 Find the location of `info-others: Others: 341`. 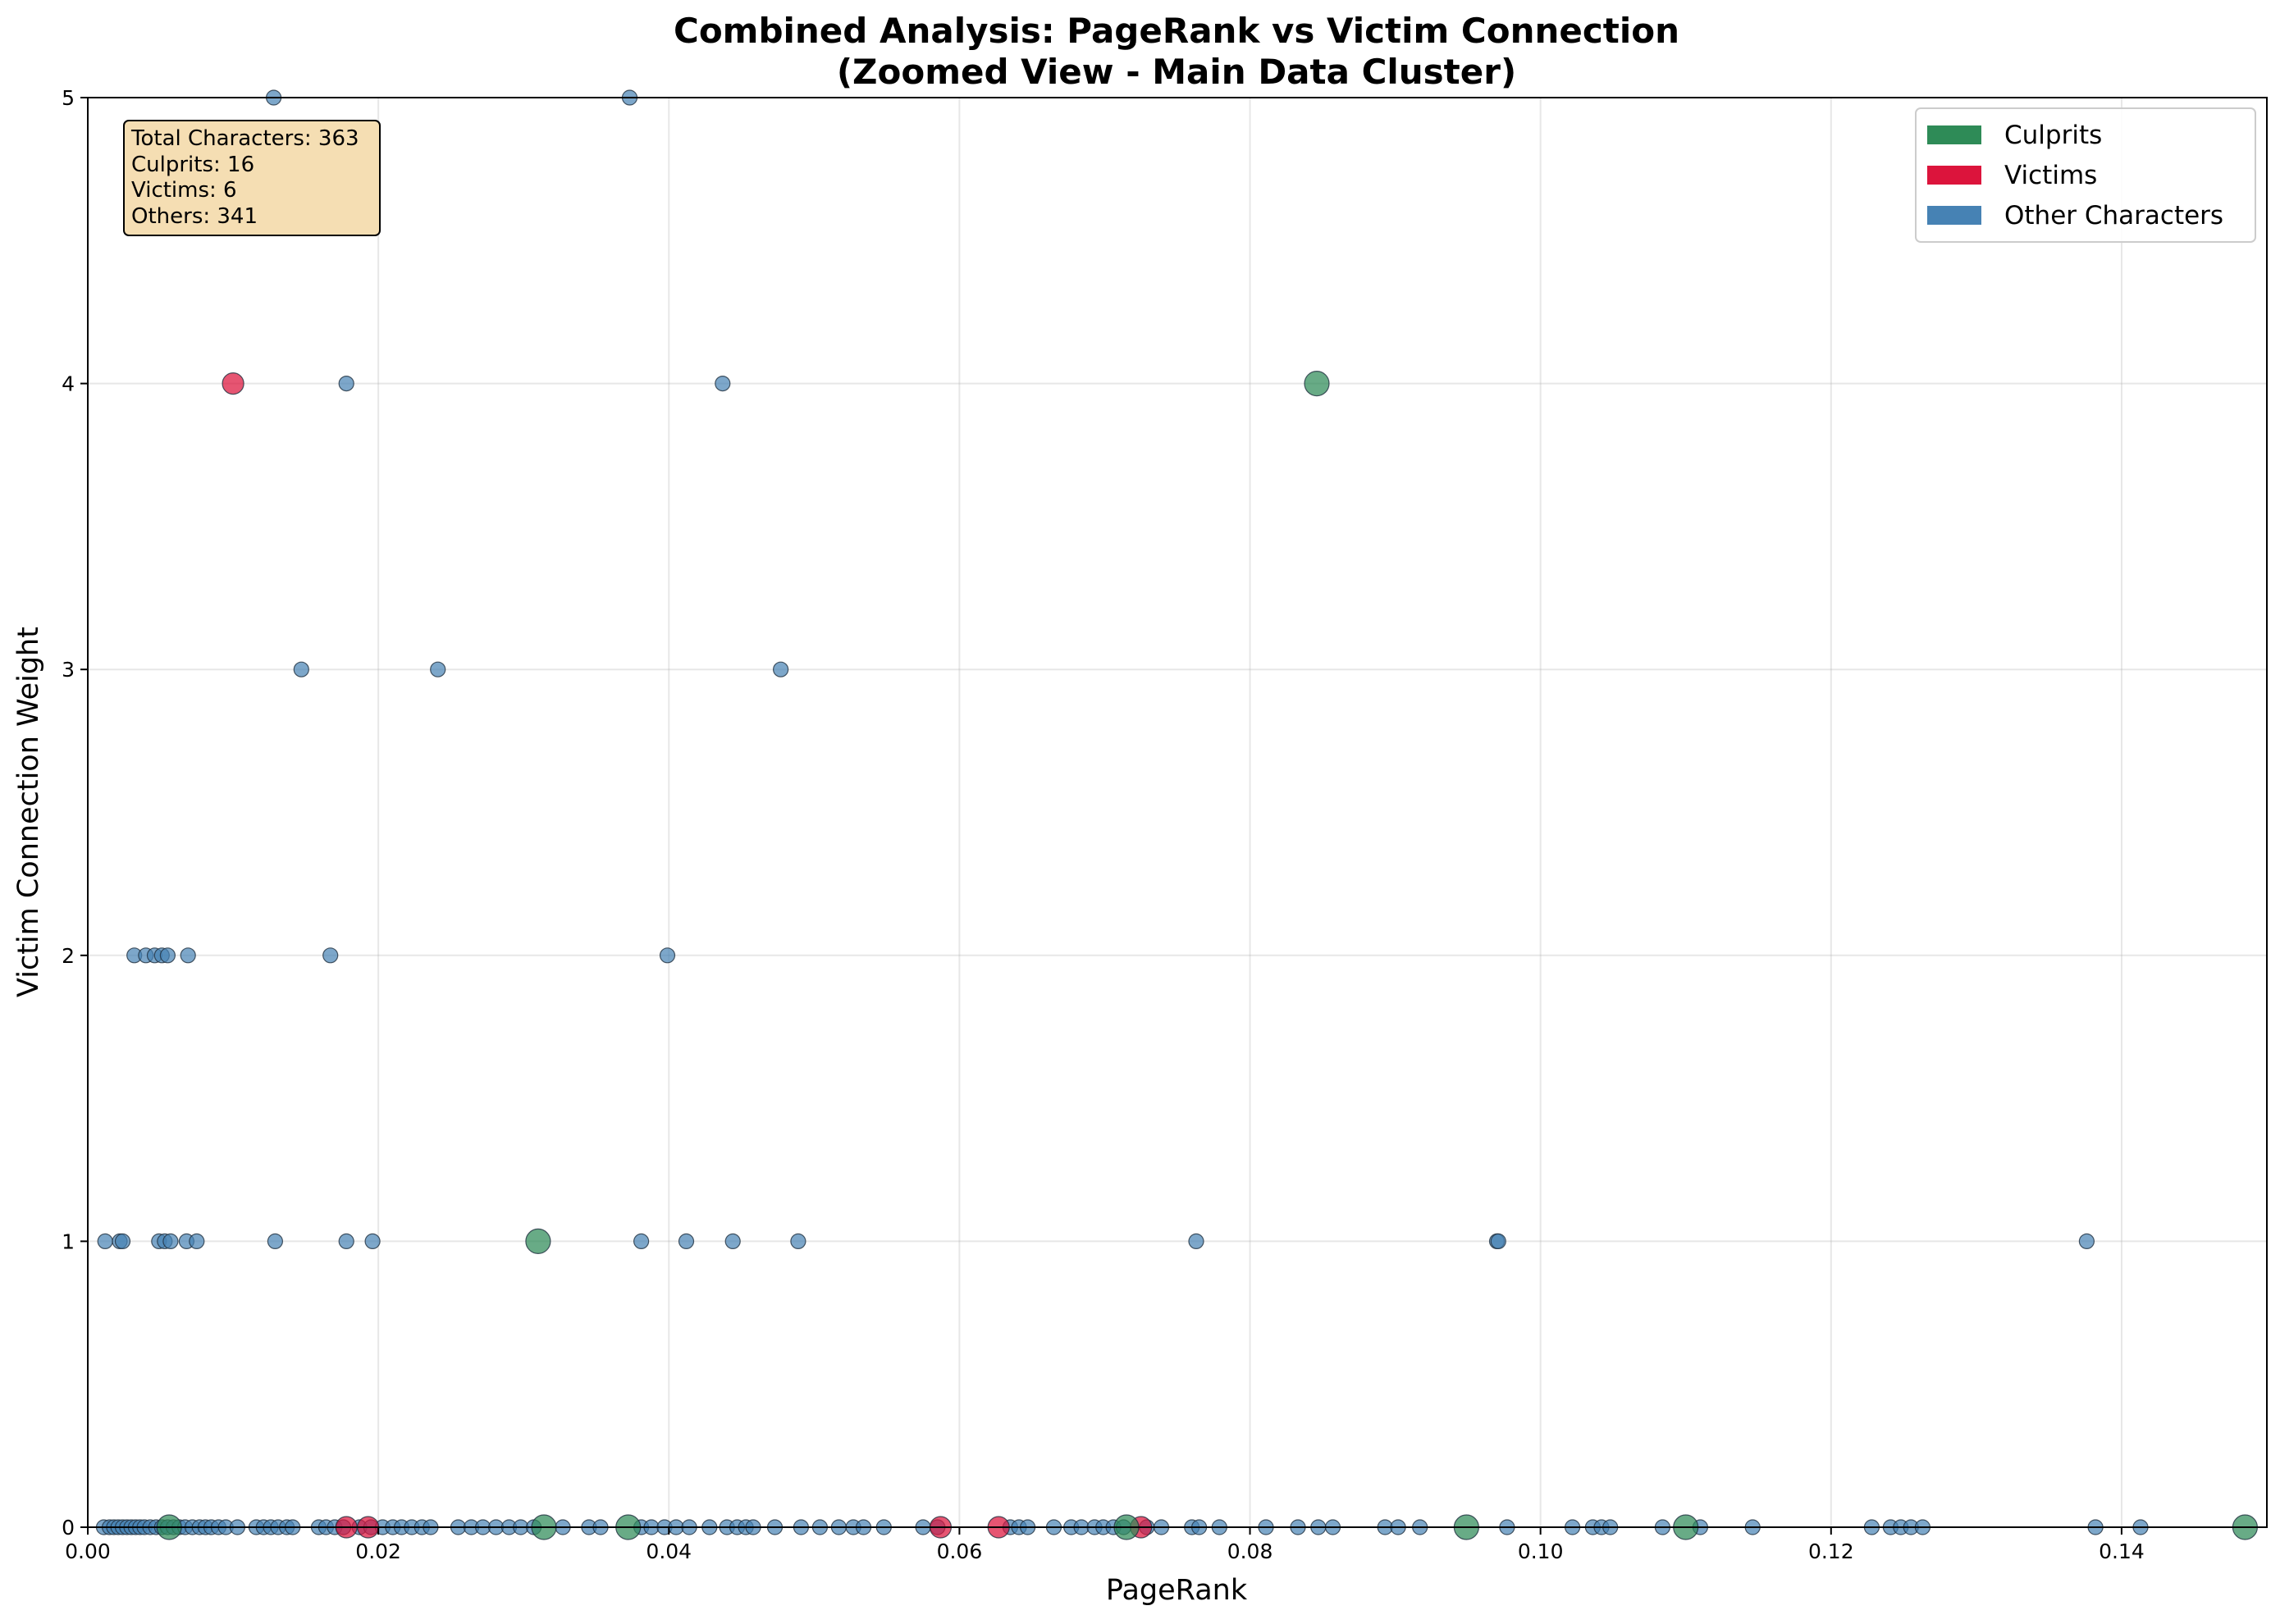

info-others: Others: 341 is located at coordinates (194, 216).